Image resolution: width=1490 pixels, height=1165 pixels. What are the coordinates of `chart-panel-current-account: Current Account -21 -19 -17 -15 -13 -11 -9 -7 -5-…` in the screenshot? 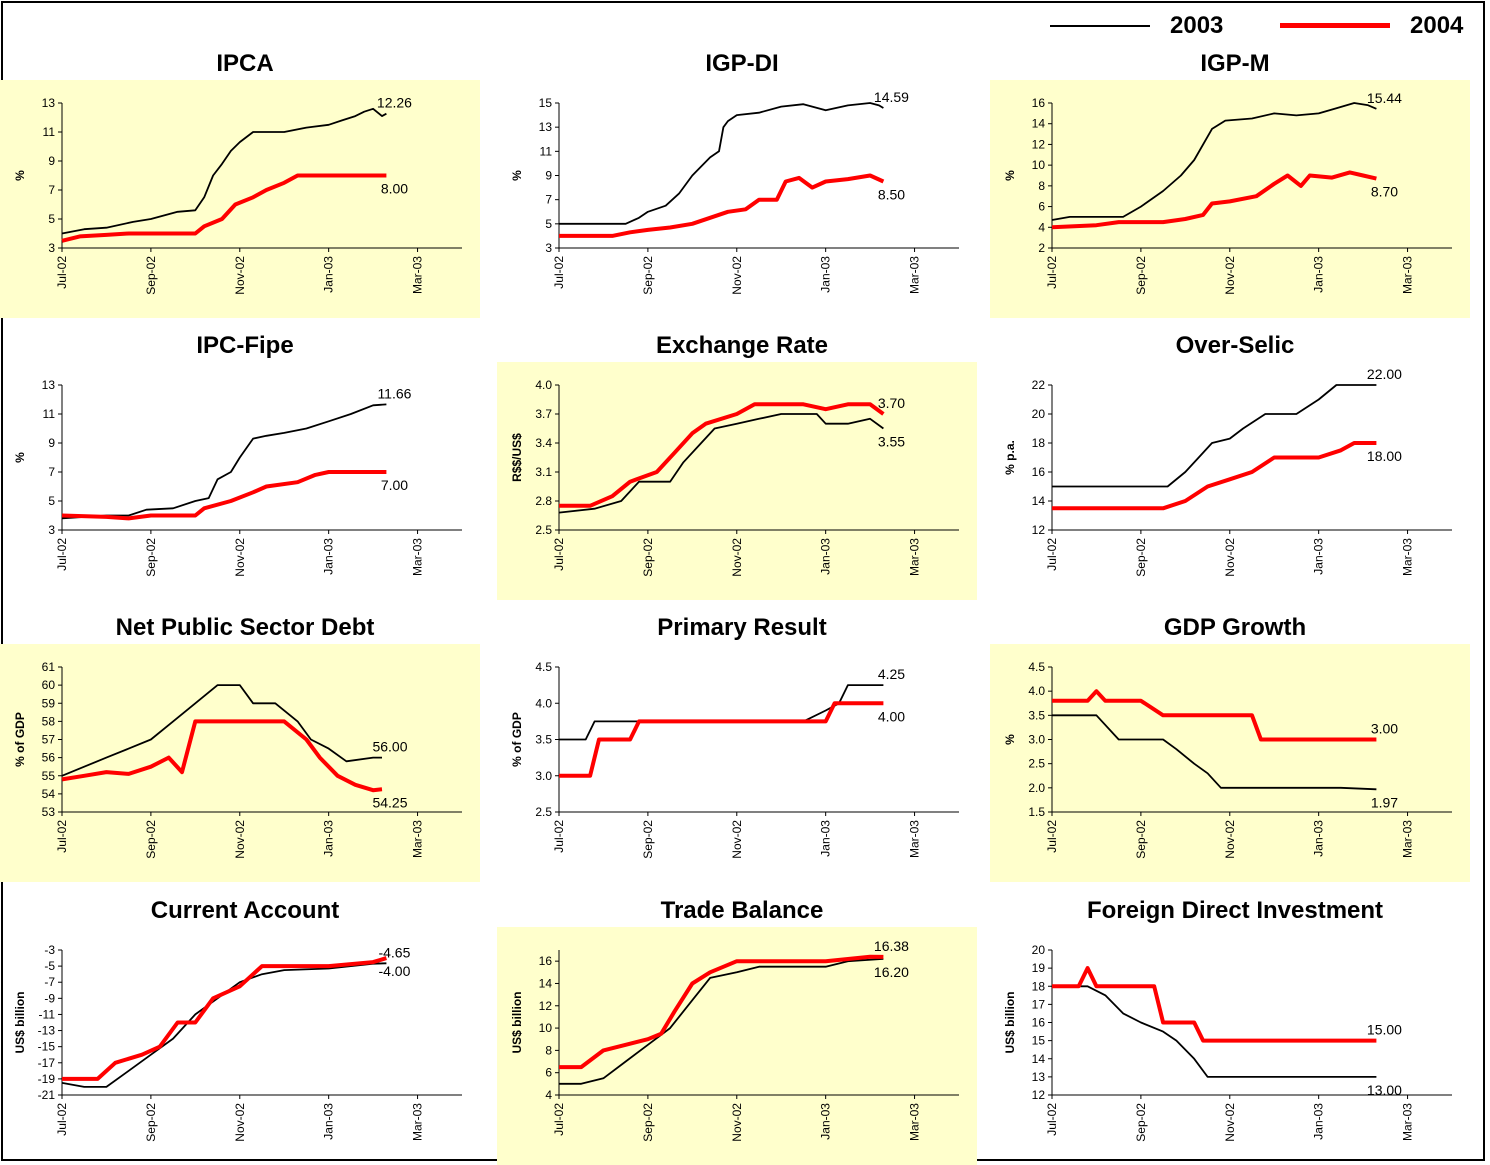 It's located at (245, 1030).